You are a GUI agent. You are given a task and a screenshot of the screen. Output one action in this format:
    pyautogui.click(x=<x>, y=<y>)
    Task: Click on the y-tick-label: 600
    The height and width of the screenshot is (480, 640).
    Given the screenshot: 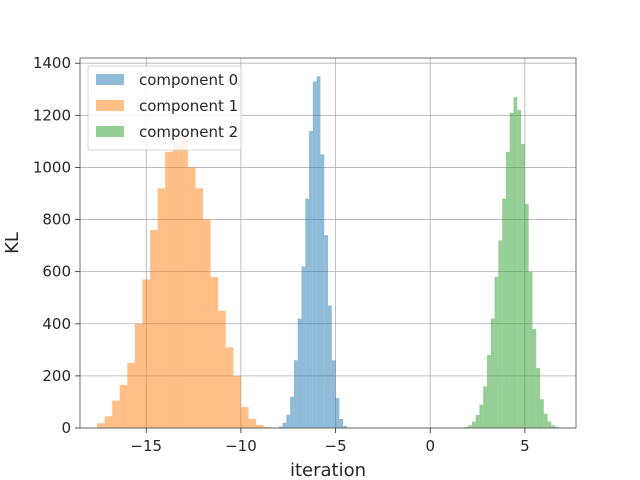 What is the action you would take?
    pyautogui.click(x=56, y=272)
    